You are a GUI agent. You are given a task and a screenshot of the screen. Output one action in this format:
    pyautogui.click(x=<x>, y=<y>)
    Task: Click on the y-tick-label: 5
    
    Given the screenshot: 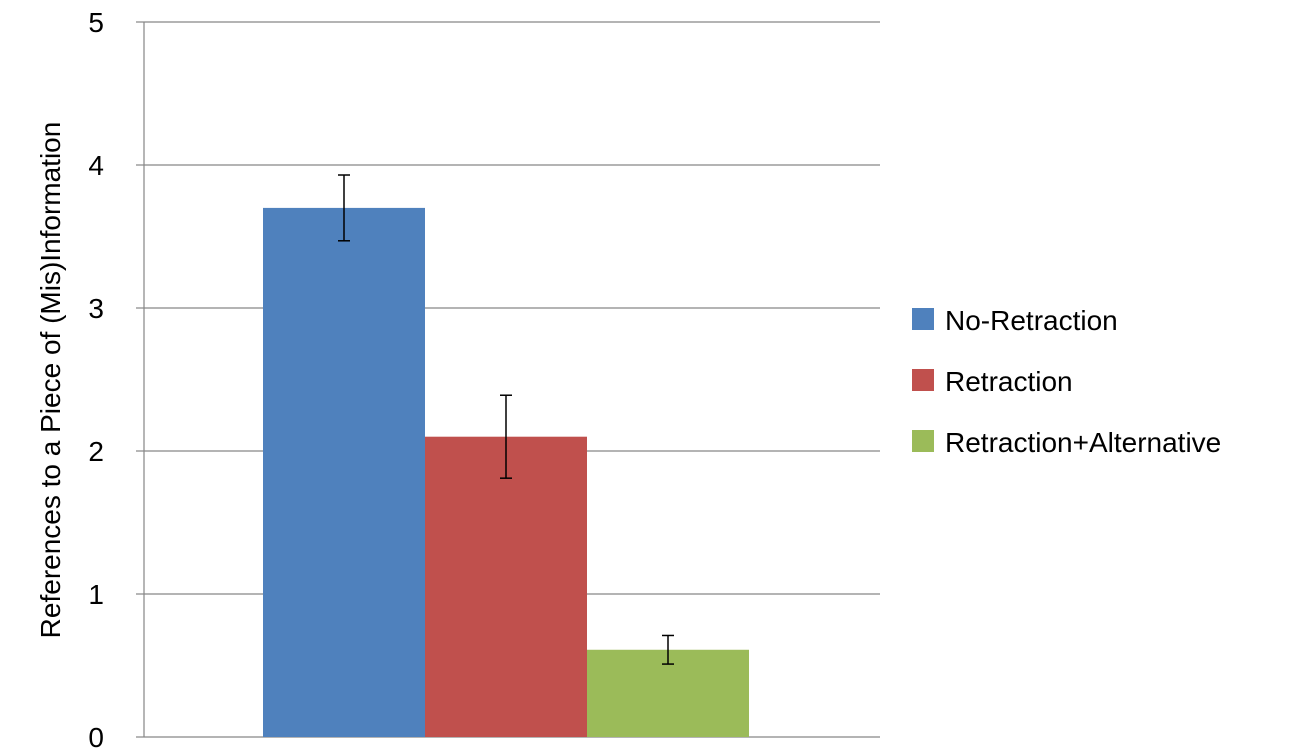 What is the action you would take?
    pyautogui.click(x=96, y=22)
    